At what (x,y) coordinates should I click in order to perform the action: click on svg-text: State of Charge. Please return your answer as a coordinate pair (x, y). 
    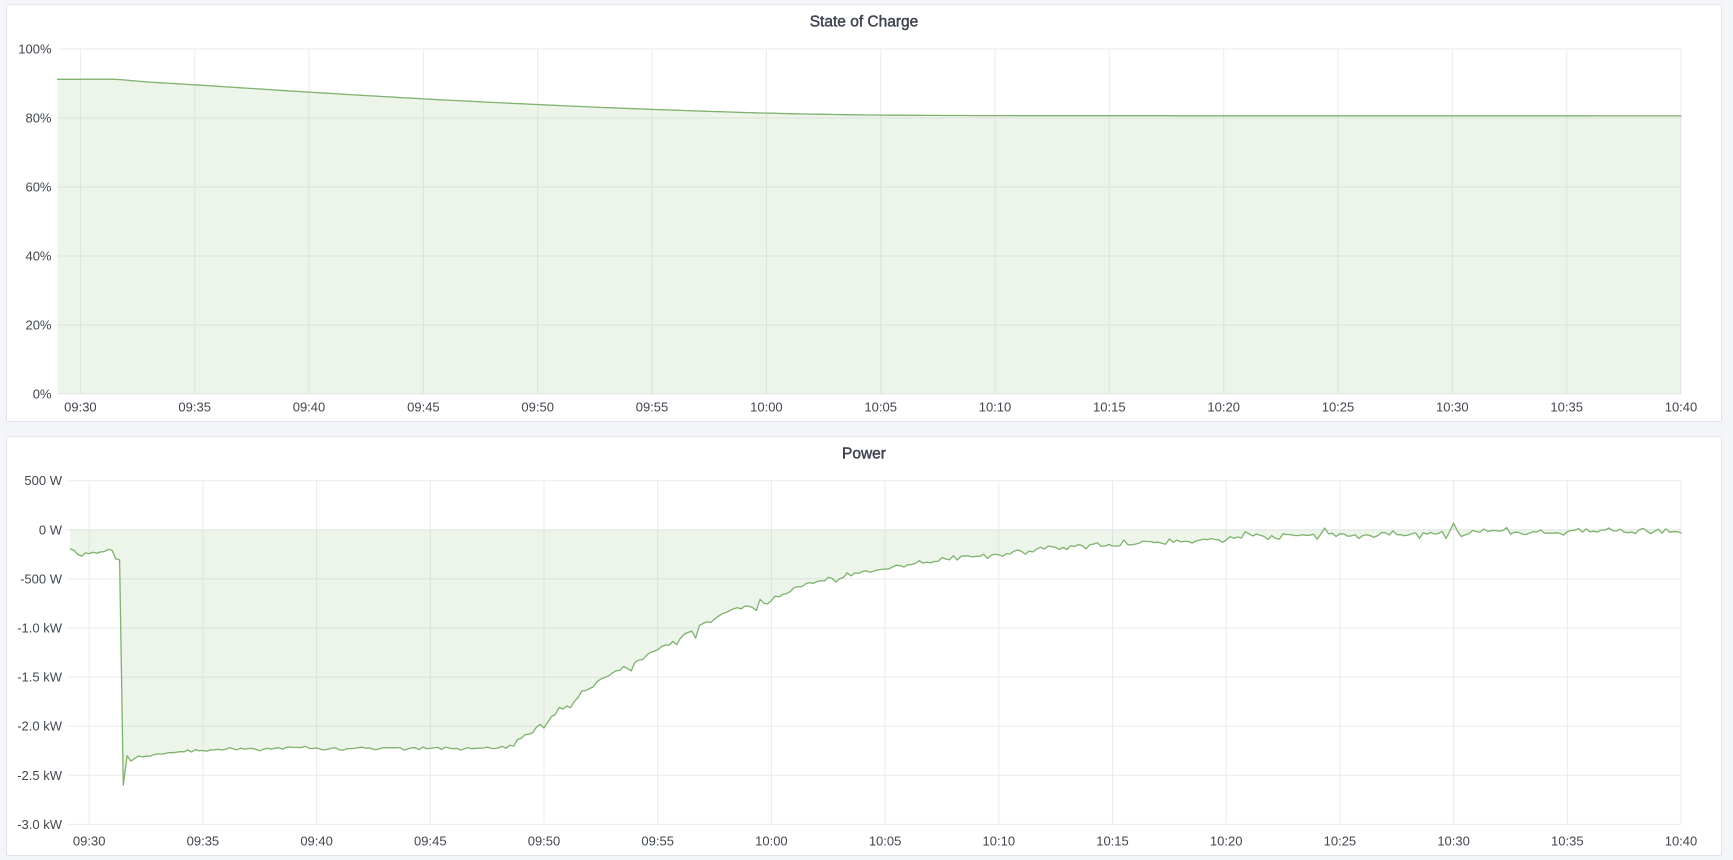
    Looking at the image, I should click on (864, 22).